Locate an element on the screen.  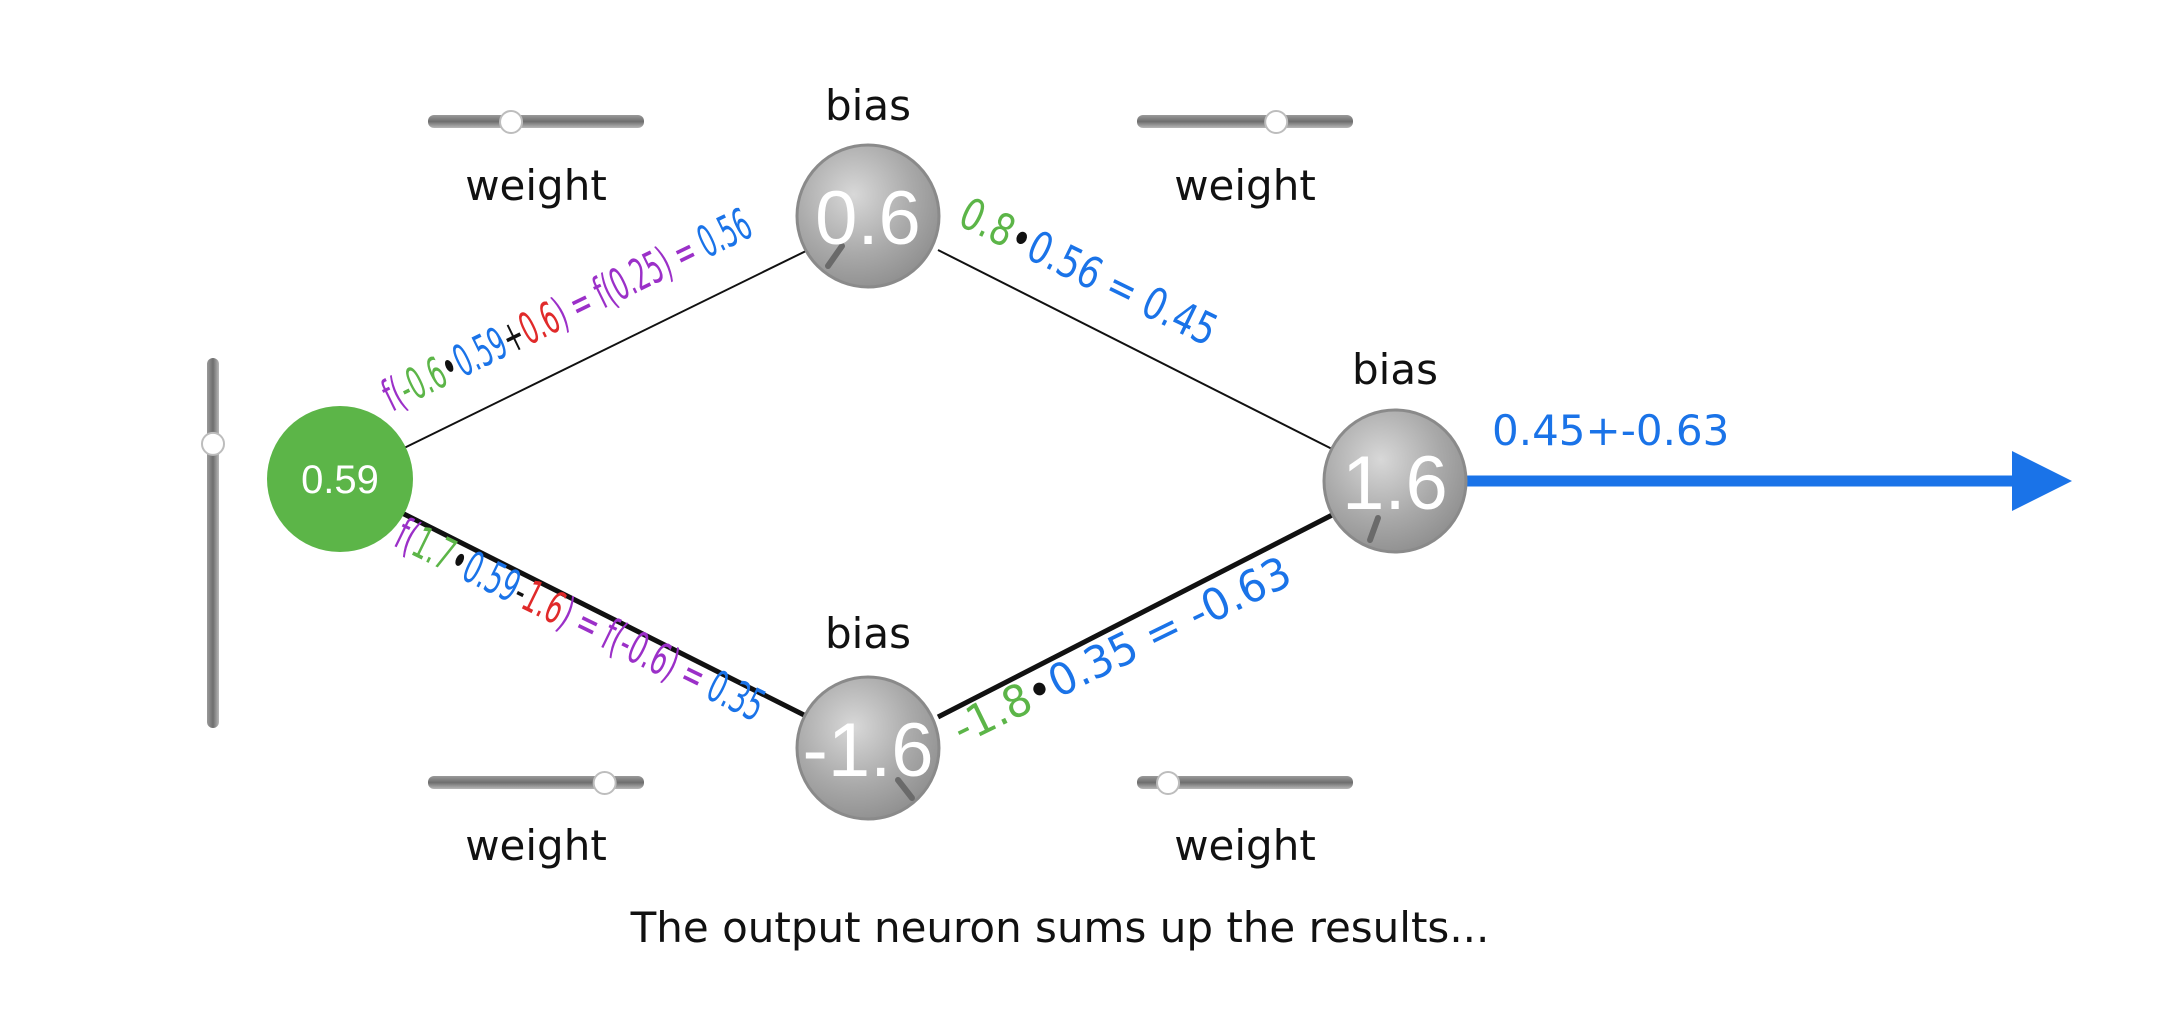
input-neuron: 0.59 is located at coordinates (340, 479).